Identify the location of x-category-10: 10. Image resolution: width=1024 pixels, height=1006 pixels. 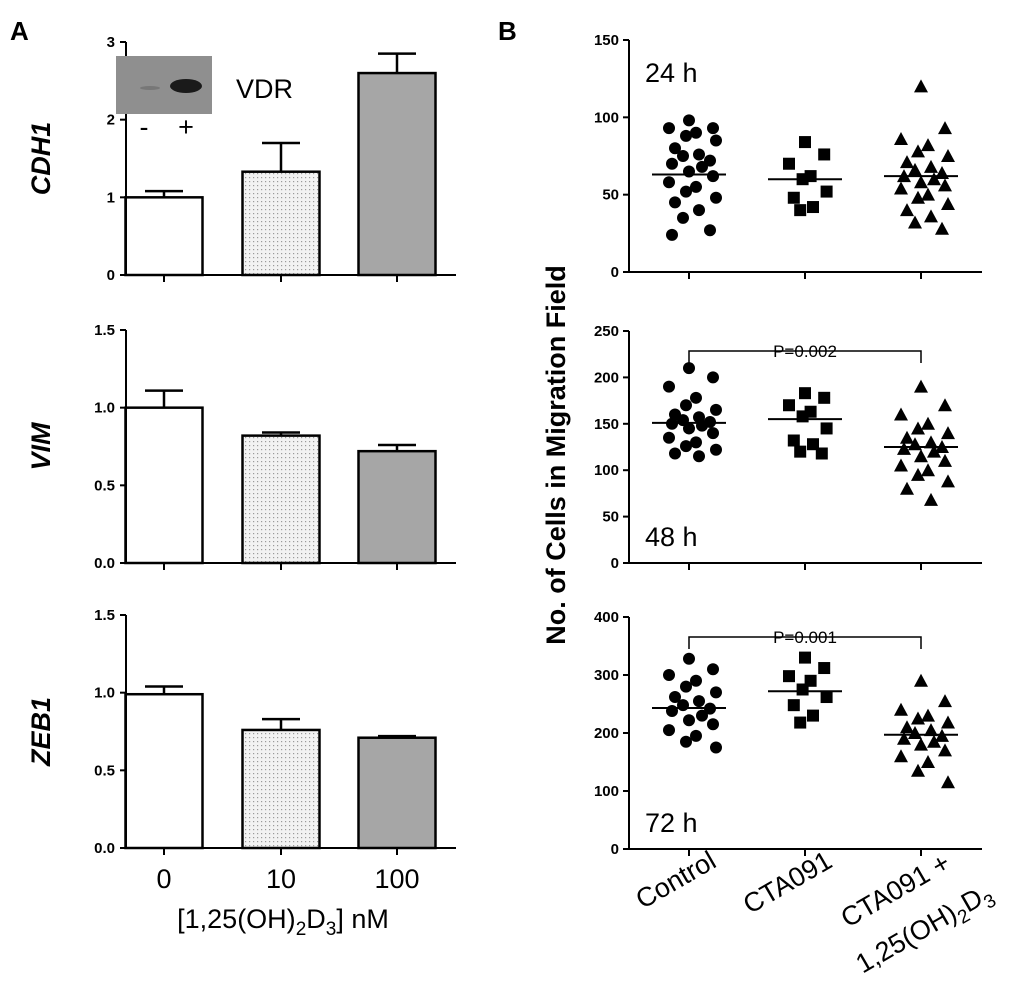
(281, 879).